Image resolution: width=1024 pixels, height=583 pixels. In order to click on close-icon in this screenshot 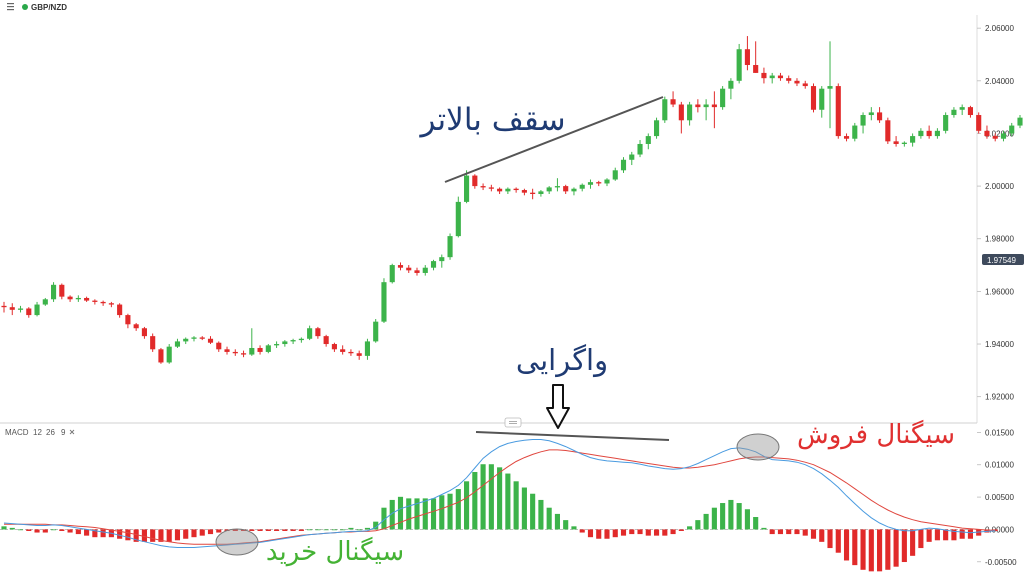, I will do `click(72, 432)`.